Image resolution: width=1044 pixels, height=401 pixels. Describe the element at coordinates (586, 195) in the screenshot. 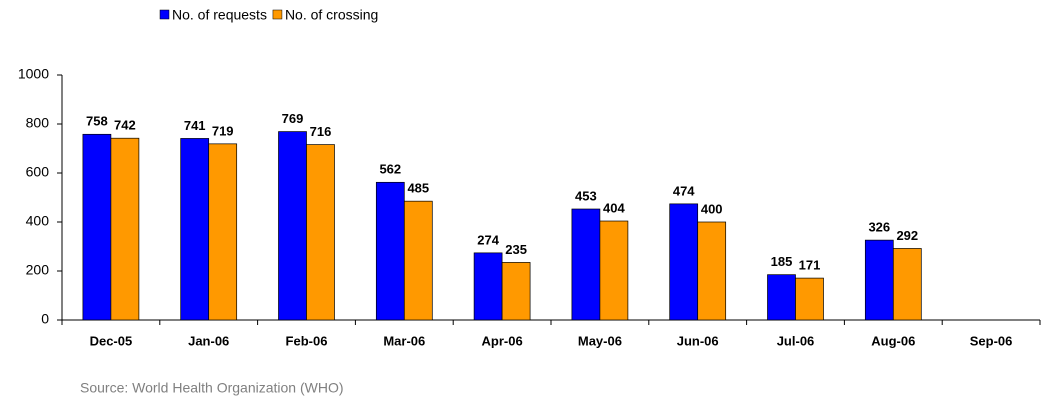

I see `value-label: 453` at that location.